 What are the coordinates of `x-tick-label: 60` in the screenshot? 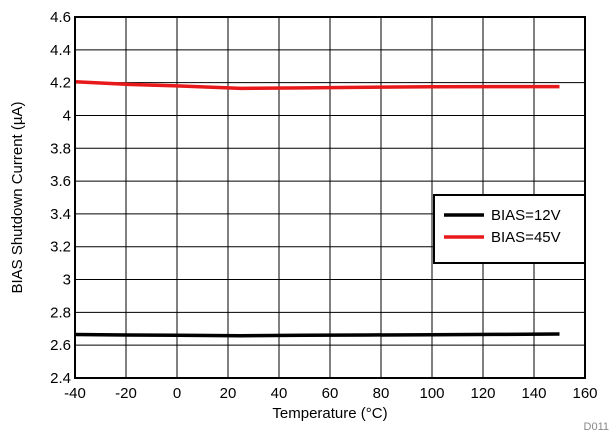 It's located at (330, 393).